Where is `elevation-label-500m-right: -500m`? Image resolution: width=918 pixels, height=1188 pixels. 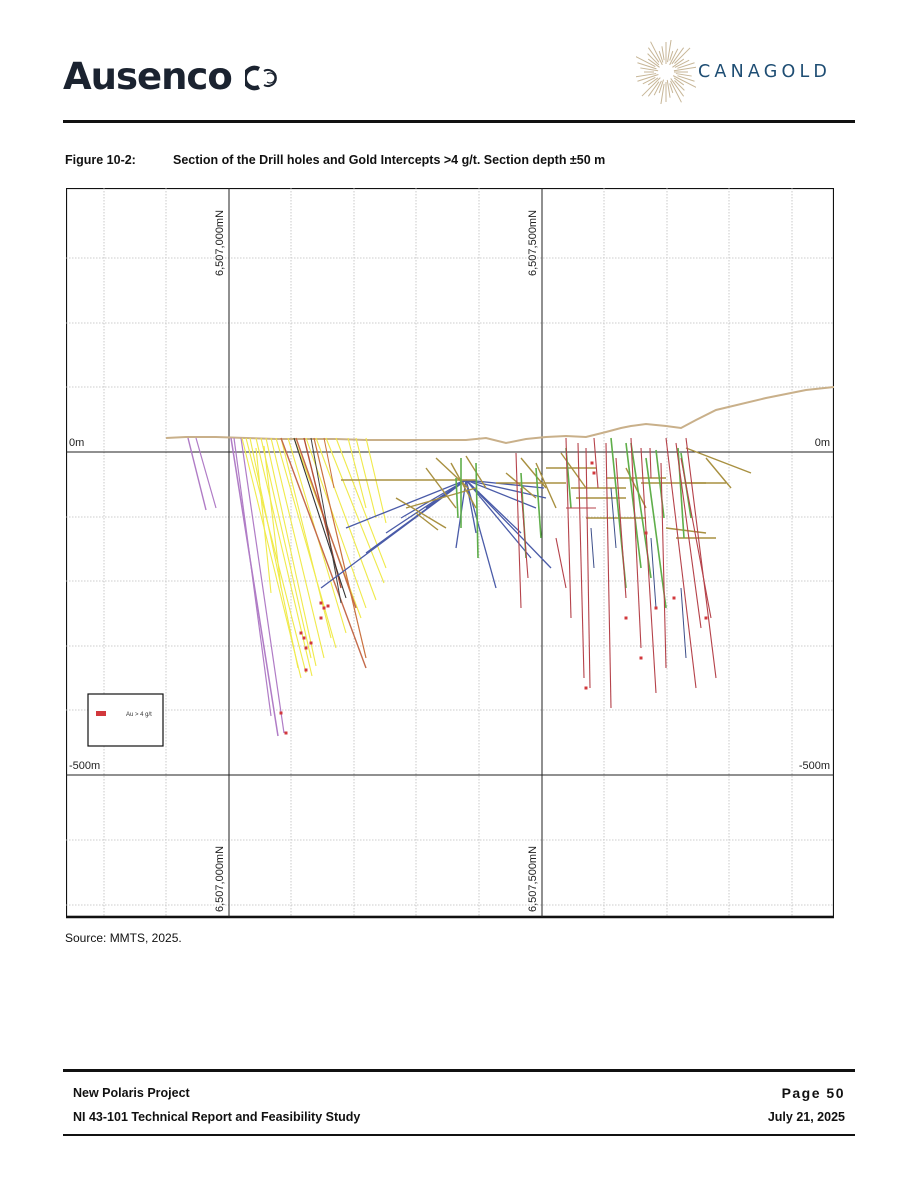
elevation-label-500m-right: -500m is located at coordinates (814, 766).